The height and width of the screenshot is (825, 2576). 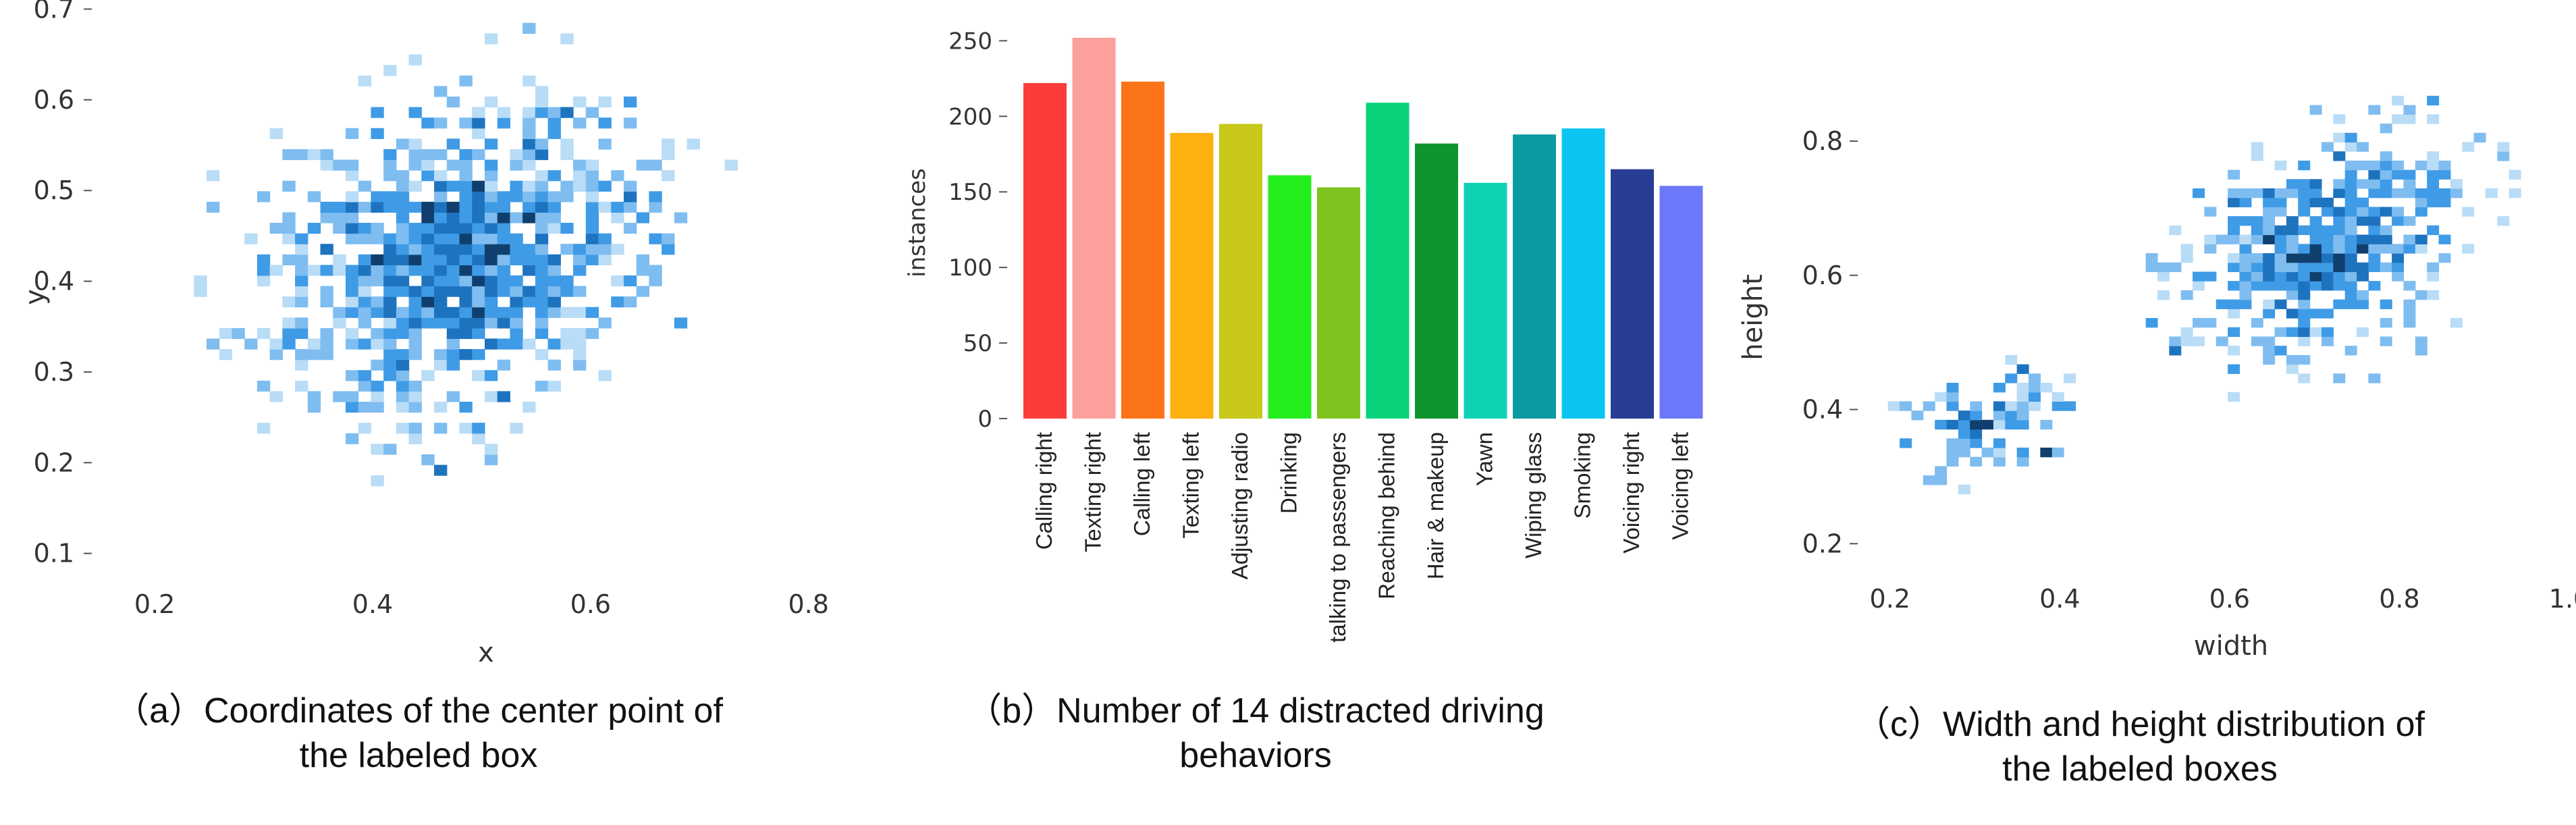 I want to click on bar, so click(x=1241, y=271).